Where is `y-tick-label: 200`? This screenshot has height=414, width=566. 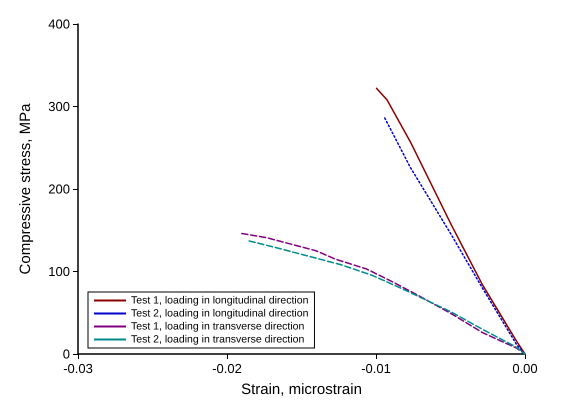 y-tick-label: 200 is located at coordinates (59, 189).